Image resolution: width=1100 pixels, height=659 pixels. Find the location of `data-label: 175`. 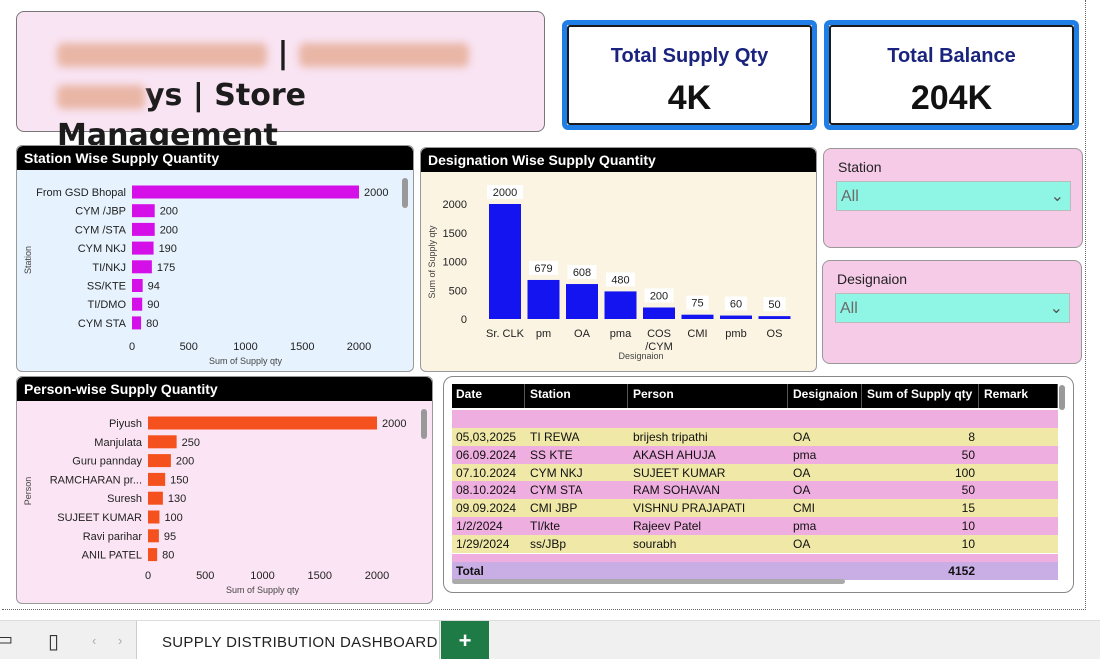

data-label: 175 is located at coordinates (166, 268).